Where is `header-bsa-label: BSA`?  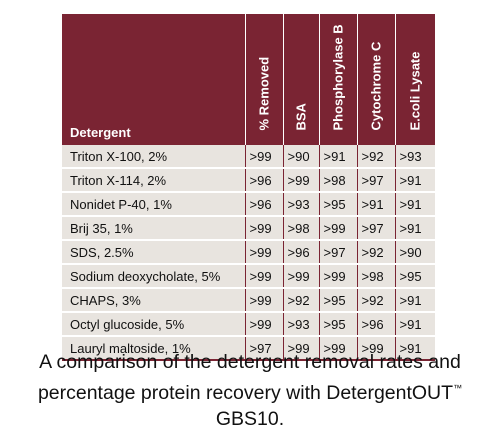
header-bsa-label: BSA is located at coordinates (301, 117).